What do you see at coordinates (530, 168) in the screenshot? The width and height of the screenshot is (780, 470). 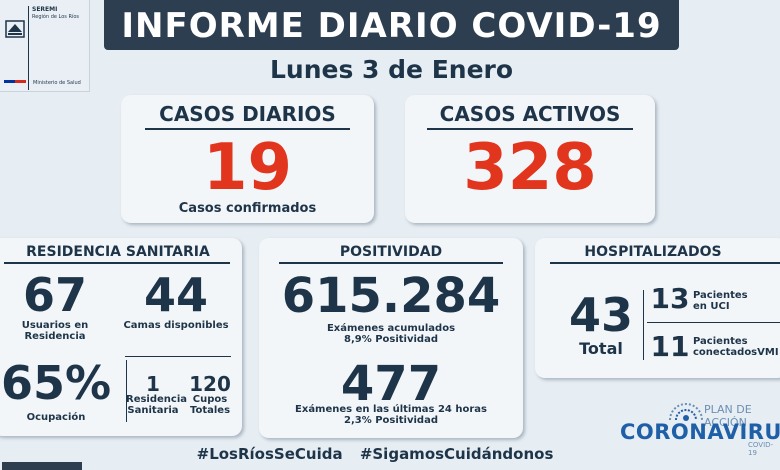 I see `active-cases-value: 328` at bounding box center [530, 168].